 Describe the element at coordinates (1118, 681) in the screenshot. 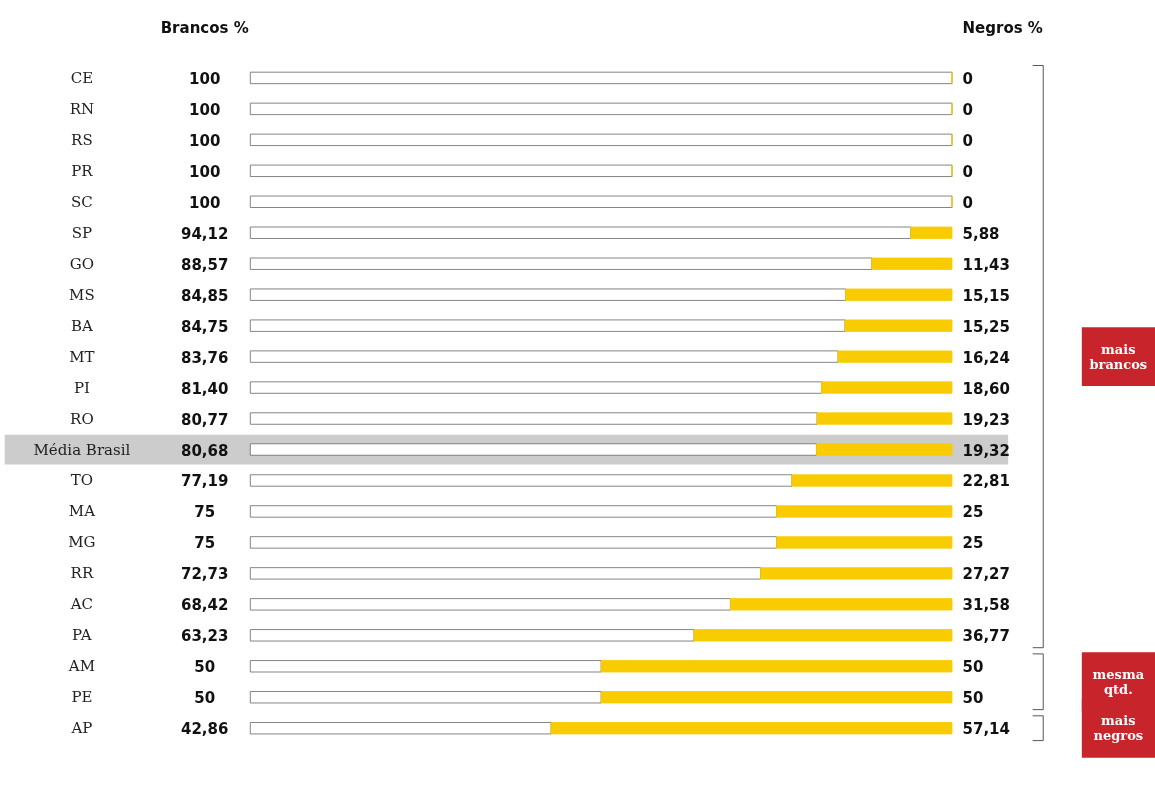

I see `text: mesma qtd.` at that location.